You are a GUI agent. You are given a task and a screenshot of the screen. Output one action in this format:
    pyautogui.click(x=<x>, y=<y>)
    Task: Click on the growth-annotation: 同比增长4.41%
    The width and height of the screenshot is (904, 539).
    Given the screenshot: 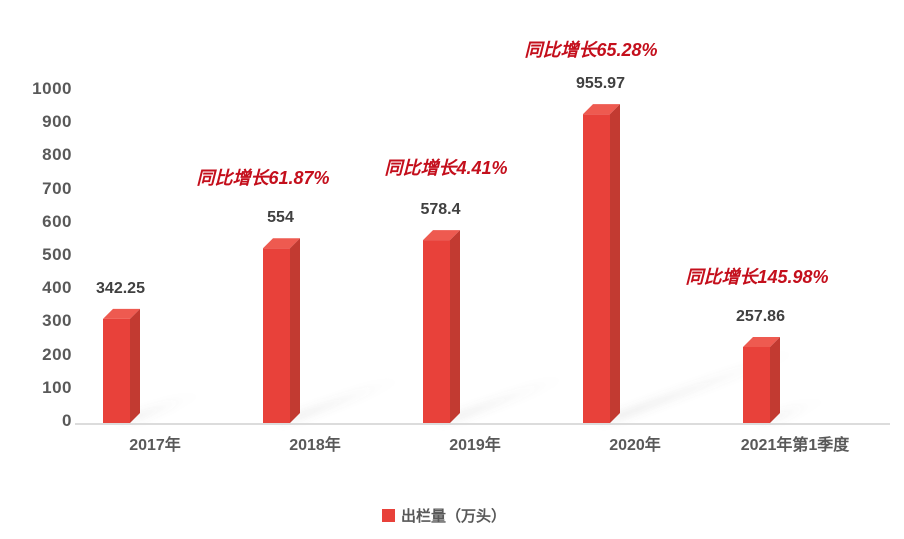 What is the action you would take?
    pyautogui.click(x=446, y=168)
    